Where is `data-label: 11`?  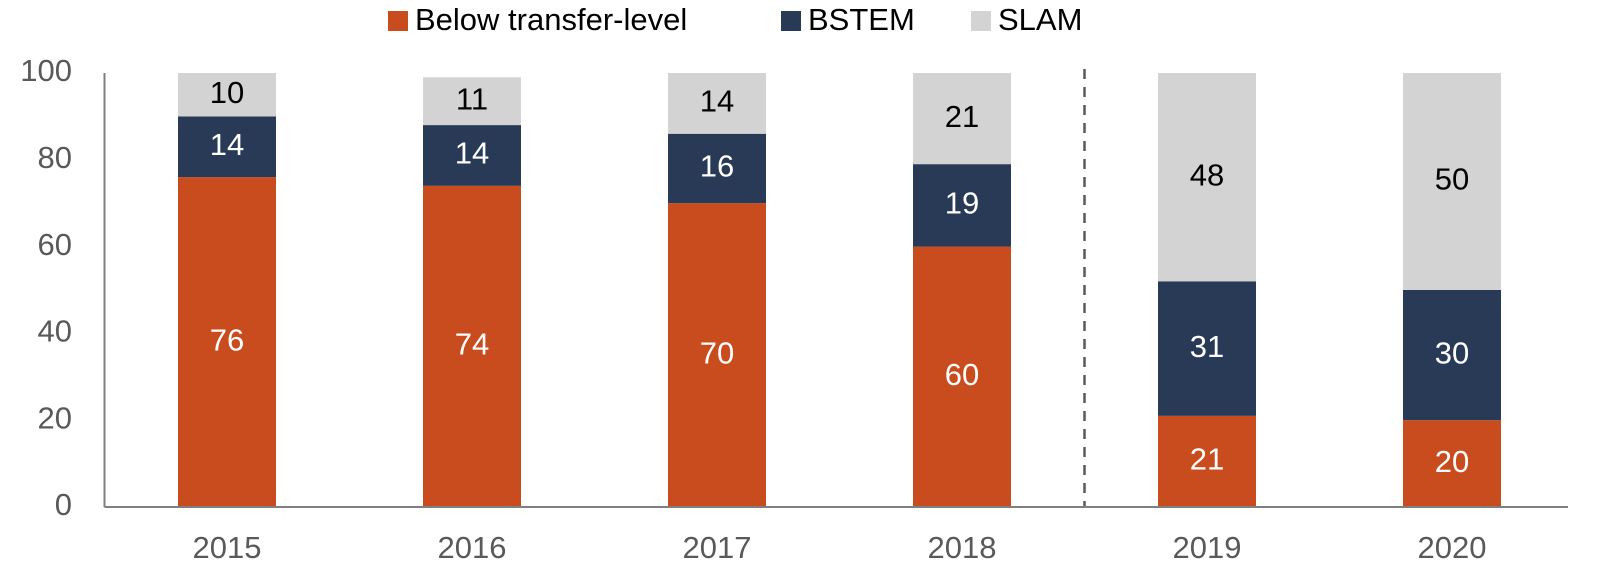 data-label: 11 is located at coordinates (472, 98).